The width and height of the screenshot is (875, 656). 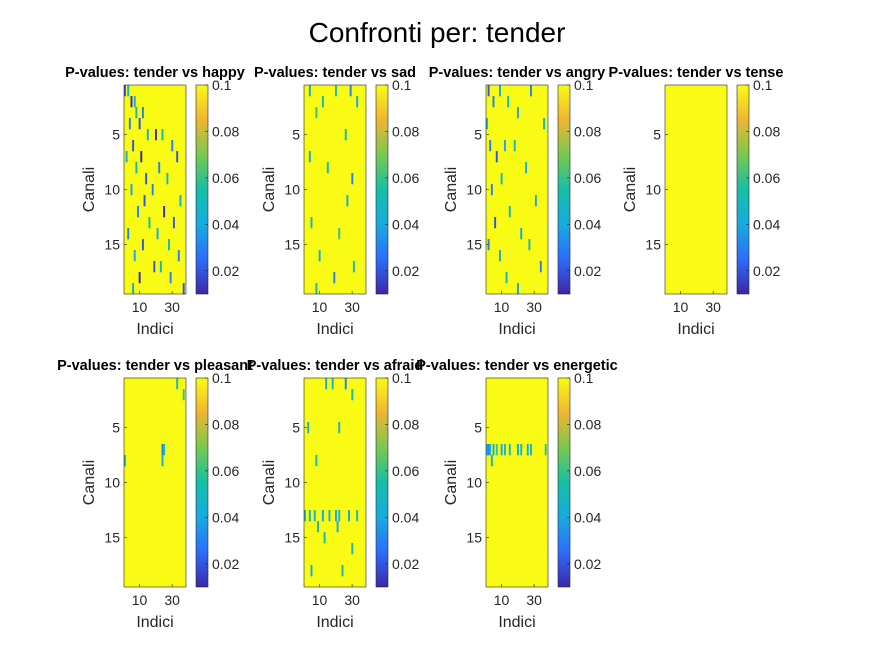 What do you see at coordinates (696, 73) in the screenshot?
I see `panel-title: P-values: tender vs tense` at bounding box center [696, 73].